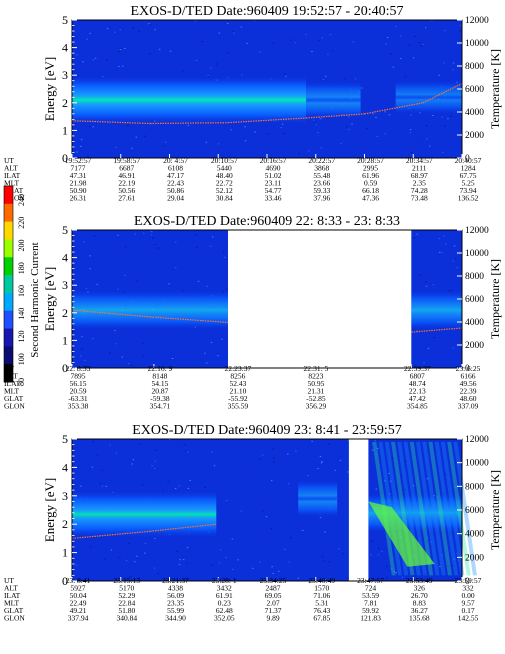 The image size is (505, 654). Describe the element at coordinates (474, 300) in the screenshot. I see `y2-tick-label: 6000` at that location.